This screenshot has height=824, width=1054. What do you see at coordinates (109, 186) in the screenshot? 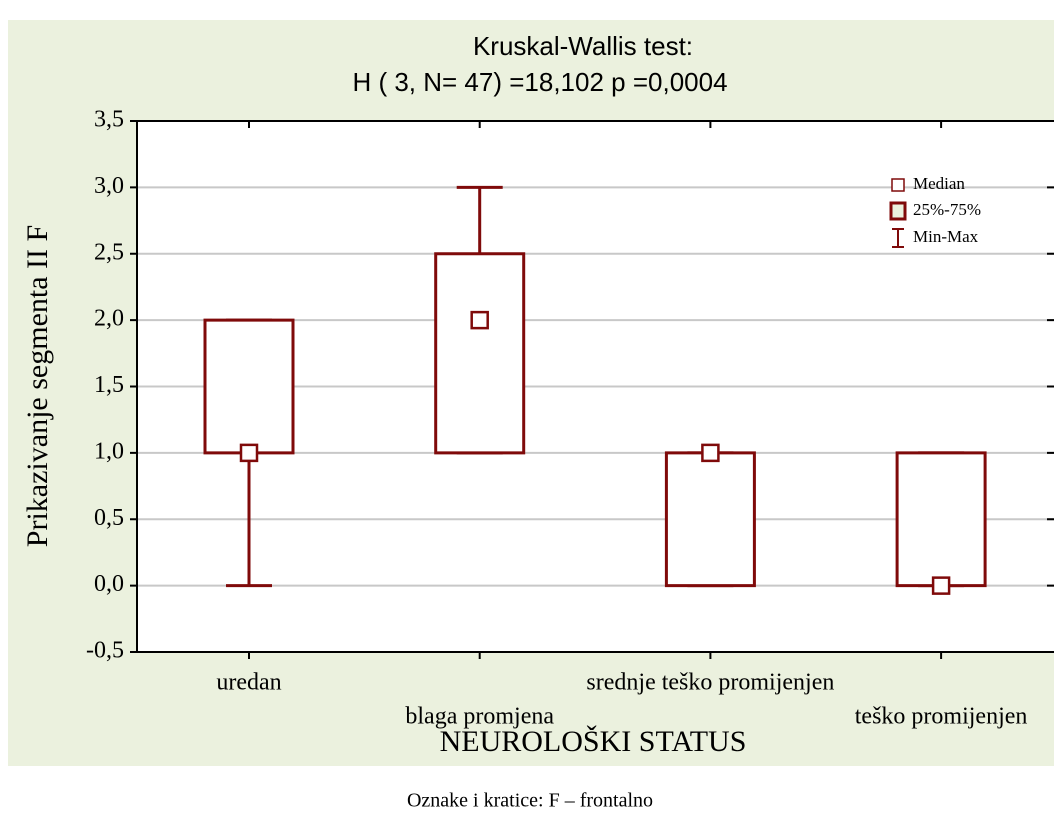
I see `y-tick-label: 3,0` at bounding box center [109, 186].